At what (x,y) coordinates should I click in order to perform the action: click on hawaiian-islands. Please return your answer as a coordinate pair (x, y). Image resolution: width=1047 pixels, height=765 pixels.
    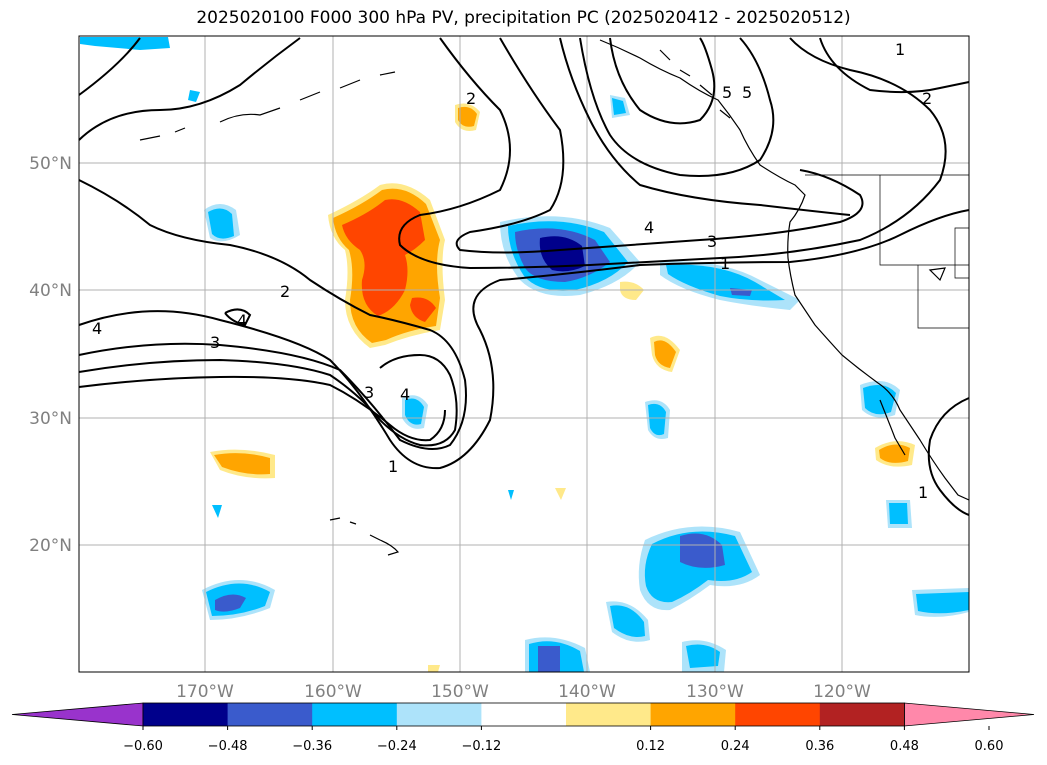
    Looking at the image, I should click on (364, 536).